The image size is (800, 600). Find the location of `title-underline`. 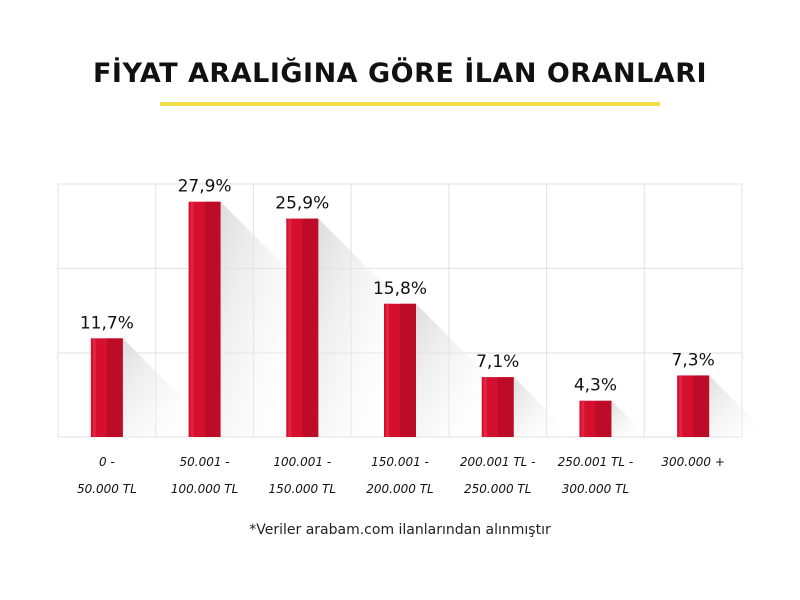

title-underline is located at coordinates (410, 104).